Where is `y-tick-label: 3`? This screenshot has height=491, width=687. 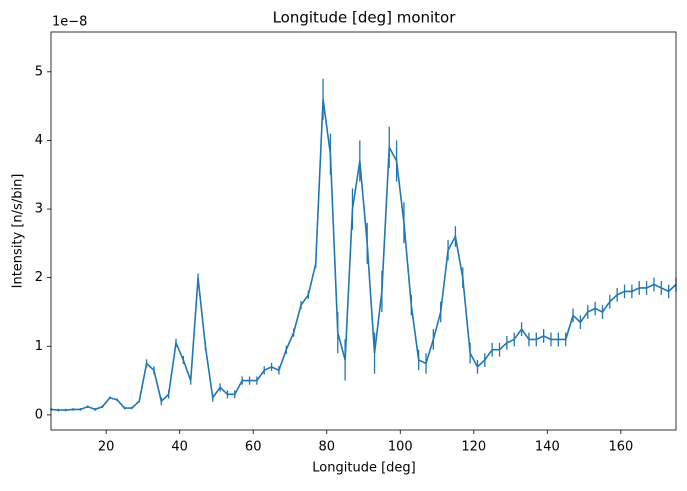 y-tick-label: 3 is located at coordinates (39, 209).